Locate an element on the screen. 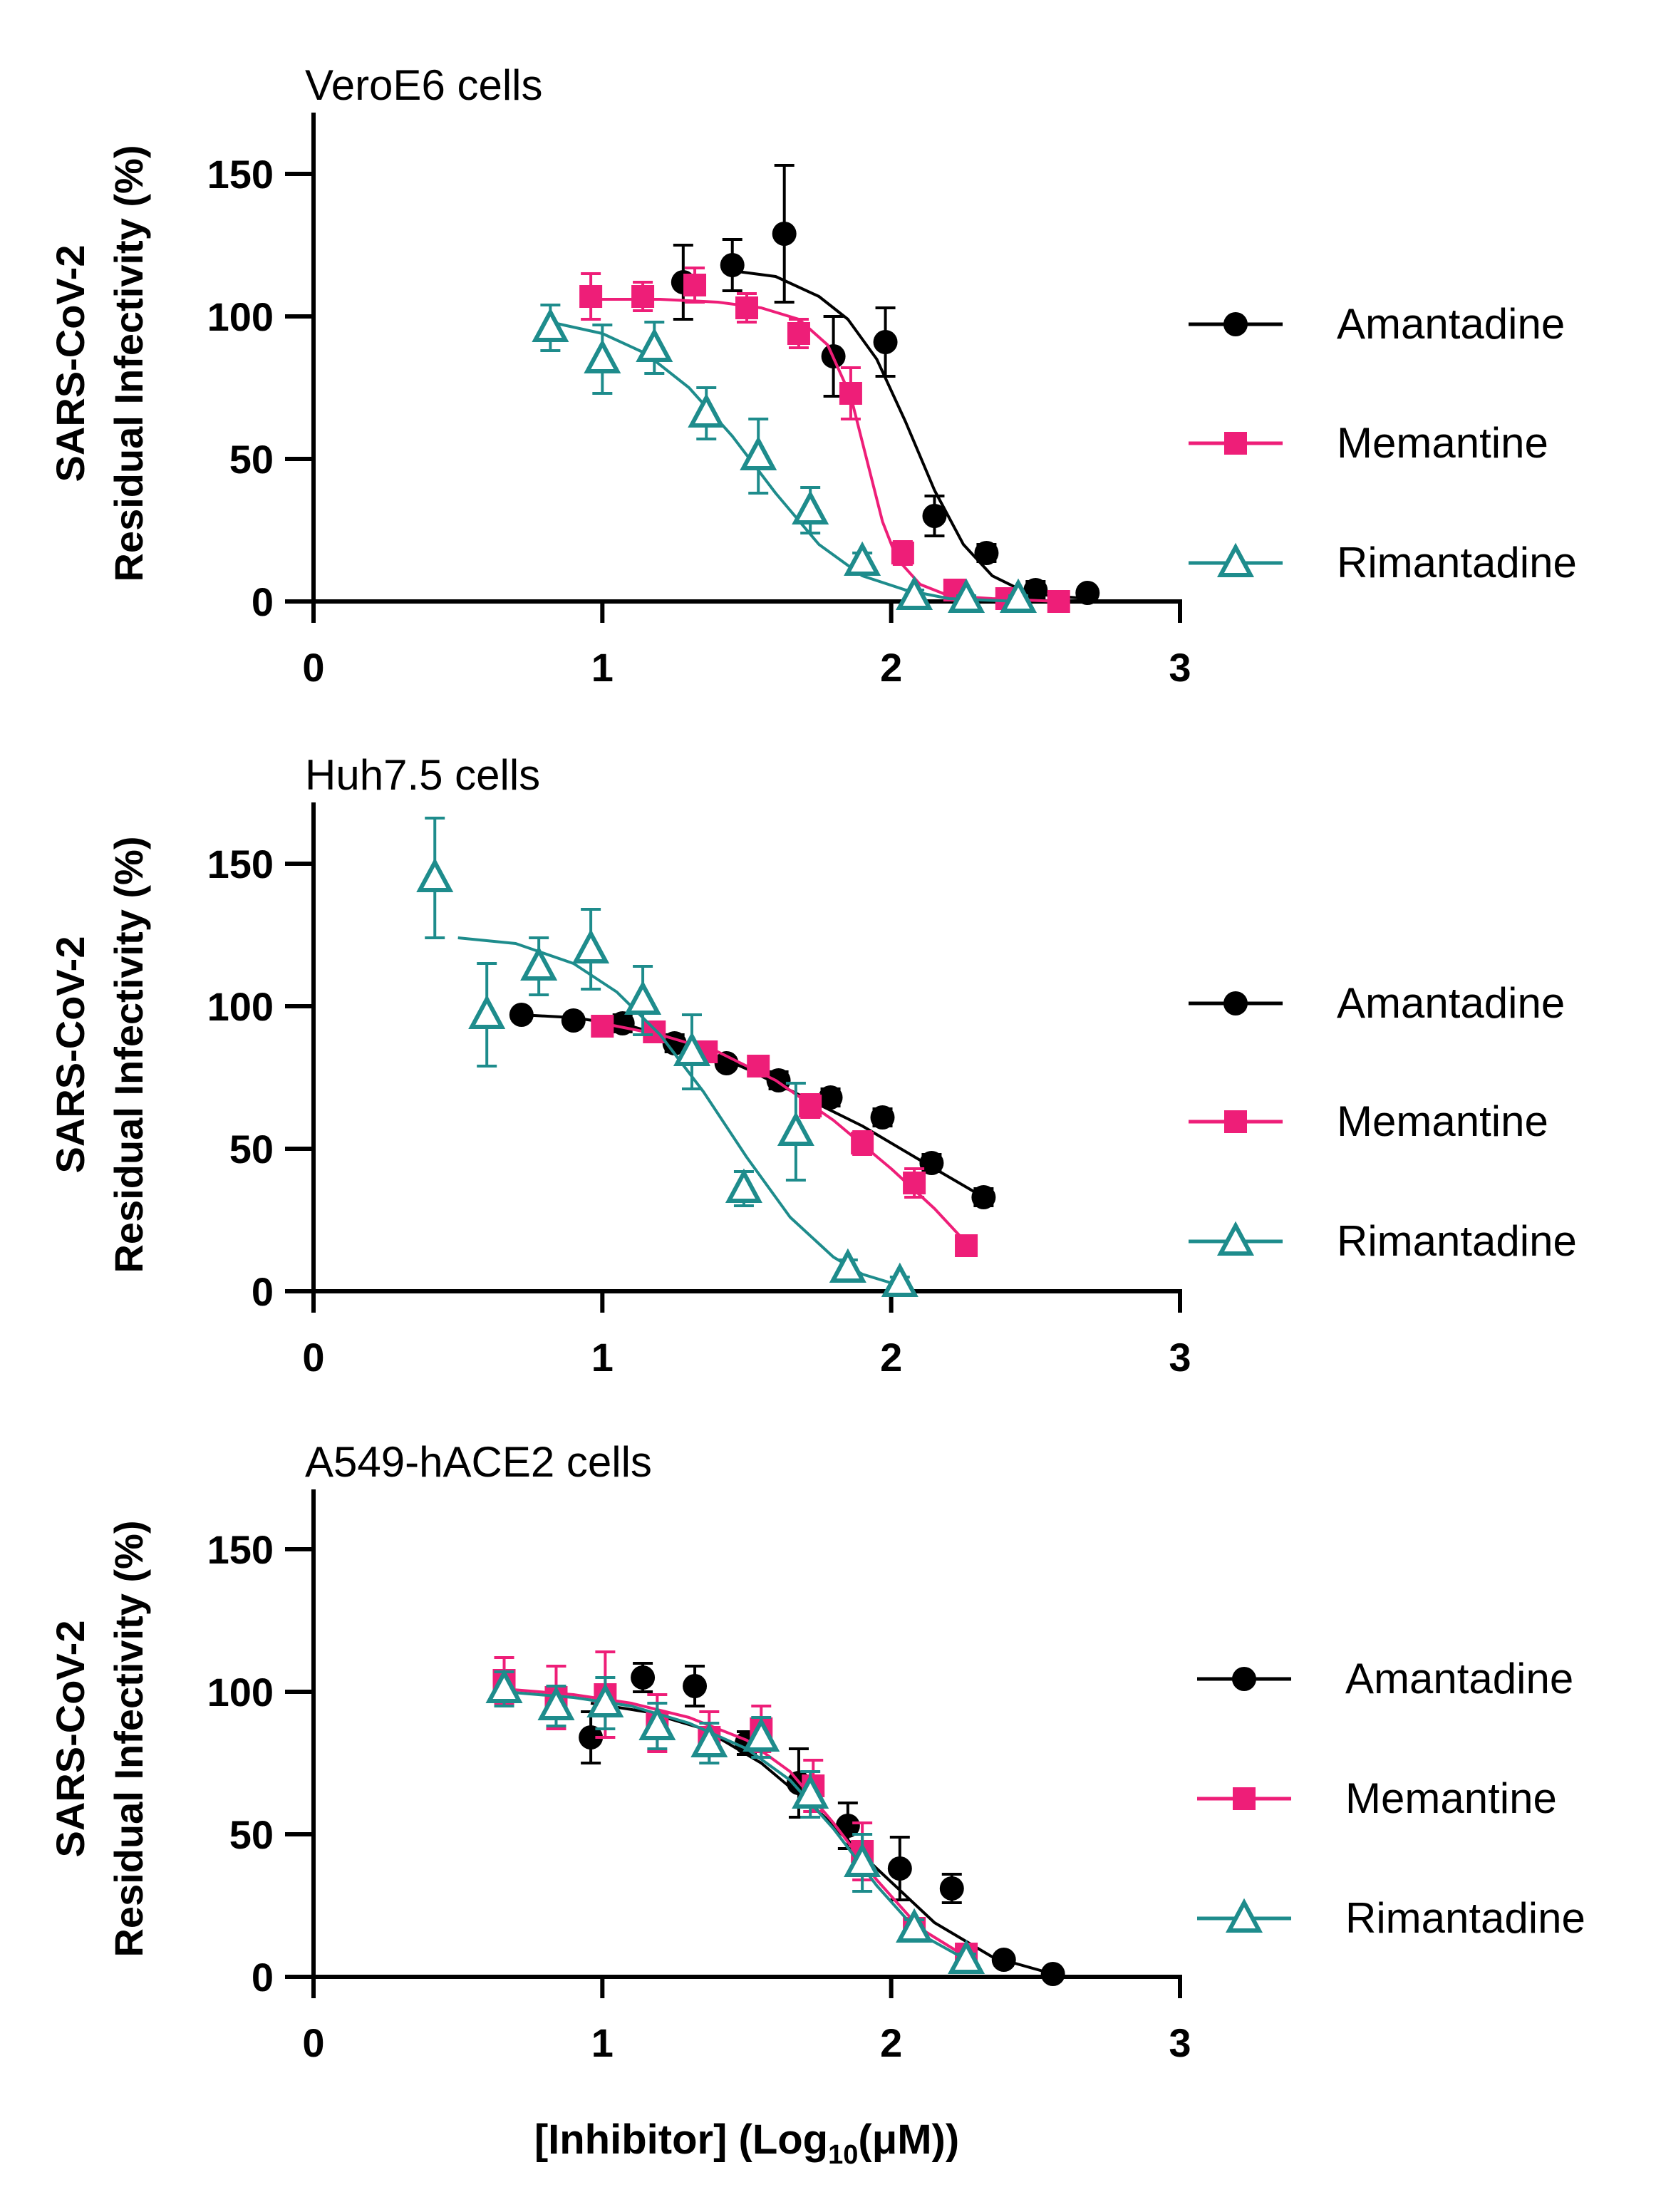 Image resolution: width=1656 pixels, height=2212 pixels. legend-label: Rimantadine is located at coordinates (1465, 1918).